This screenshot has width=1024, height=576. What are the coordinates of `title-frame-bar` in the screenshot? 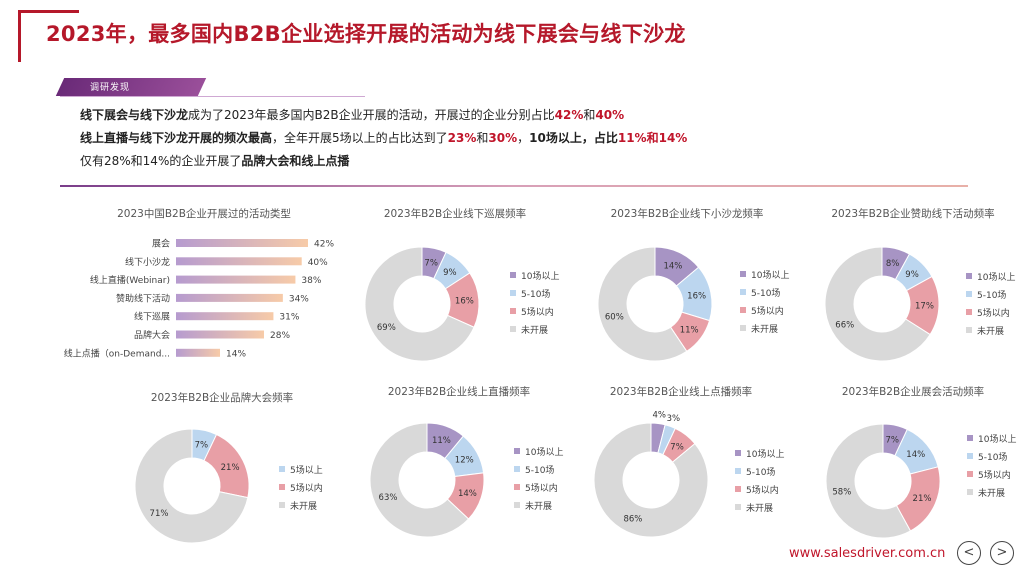 It's located at (19, 36).